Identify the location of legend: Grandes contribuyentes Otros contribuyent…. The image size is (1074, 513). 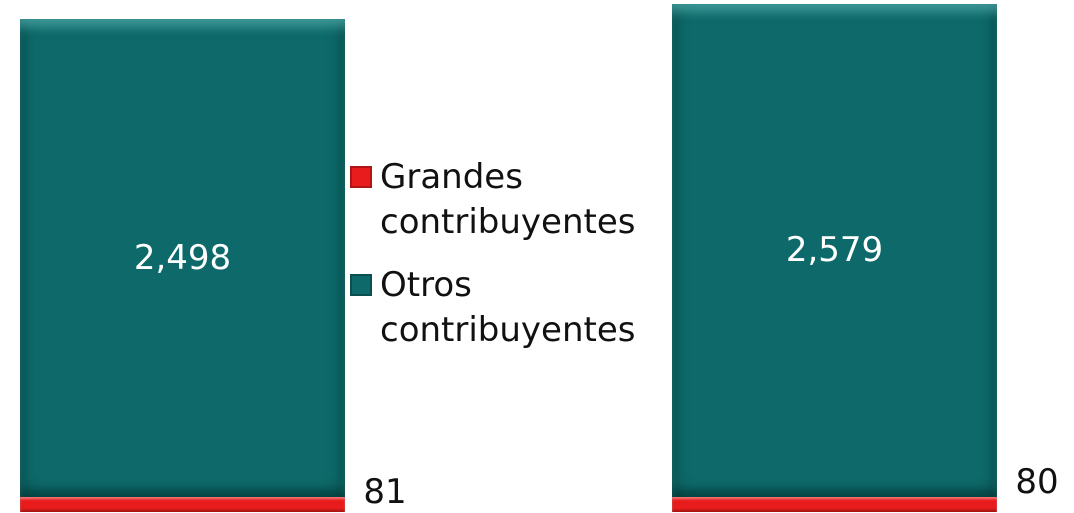
(510, 263).